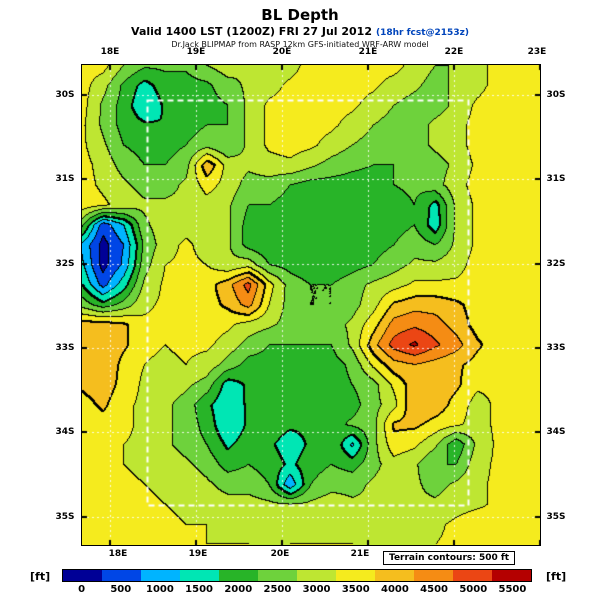 This screenshot has width=600, height=600. What do you see at coordinates (82, 589) in the screenshot?
I see `colorbar-tick-label: 0` at bounding box center [82, 589].